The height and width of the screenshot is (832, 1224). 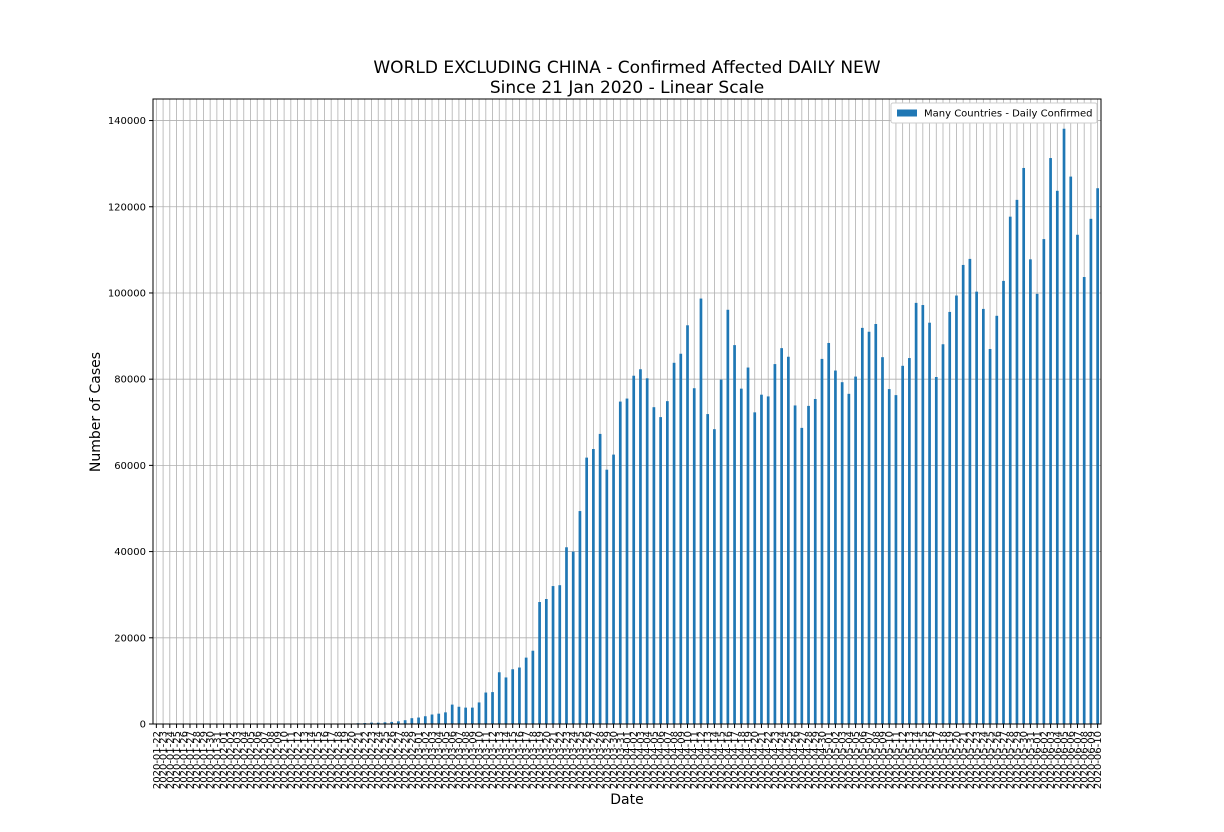 I want to click on y-axis-label: Number of Cases, so click(x=96, y=412).